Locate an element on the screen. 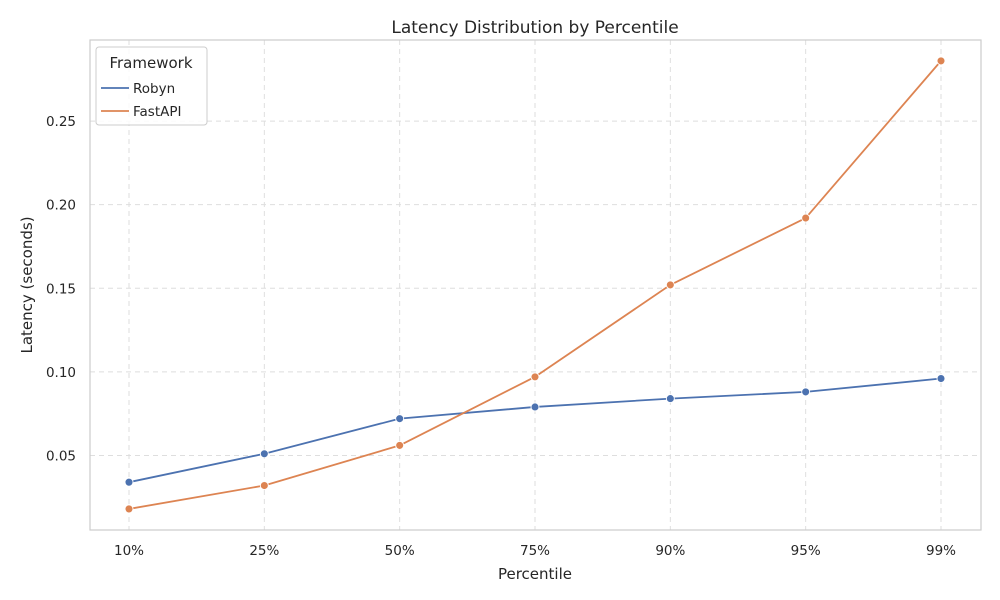 Image resolution: width=1000 pixels, height=600 pixels. y-tick-label: 0.05 is located at coordinates (61, 456).